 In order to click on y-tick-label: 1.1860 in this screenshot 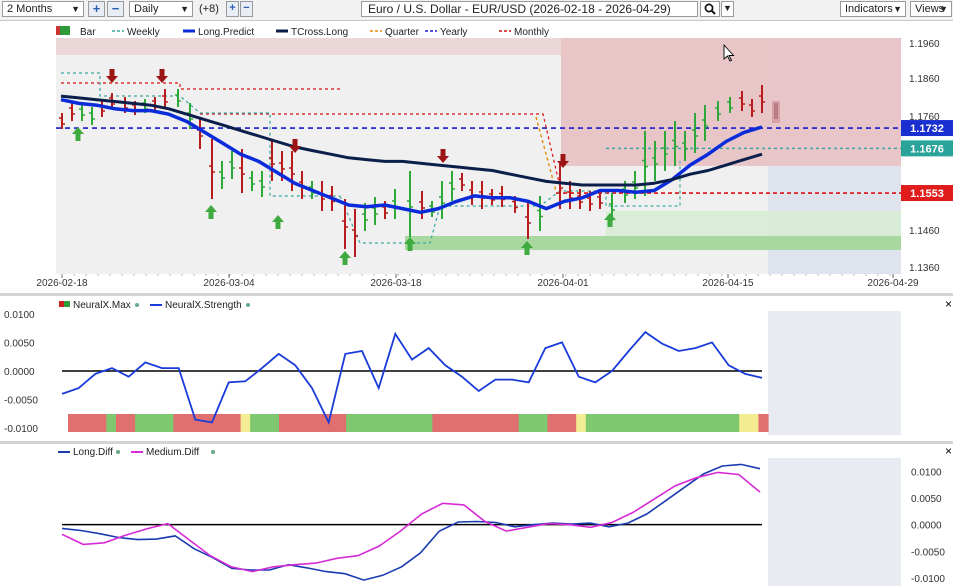, I will do `click(924, 79)`.